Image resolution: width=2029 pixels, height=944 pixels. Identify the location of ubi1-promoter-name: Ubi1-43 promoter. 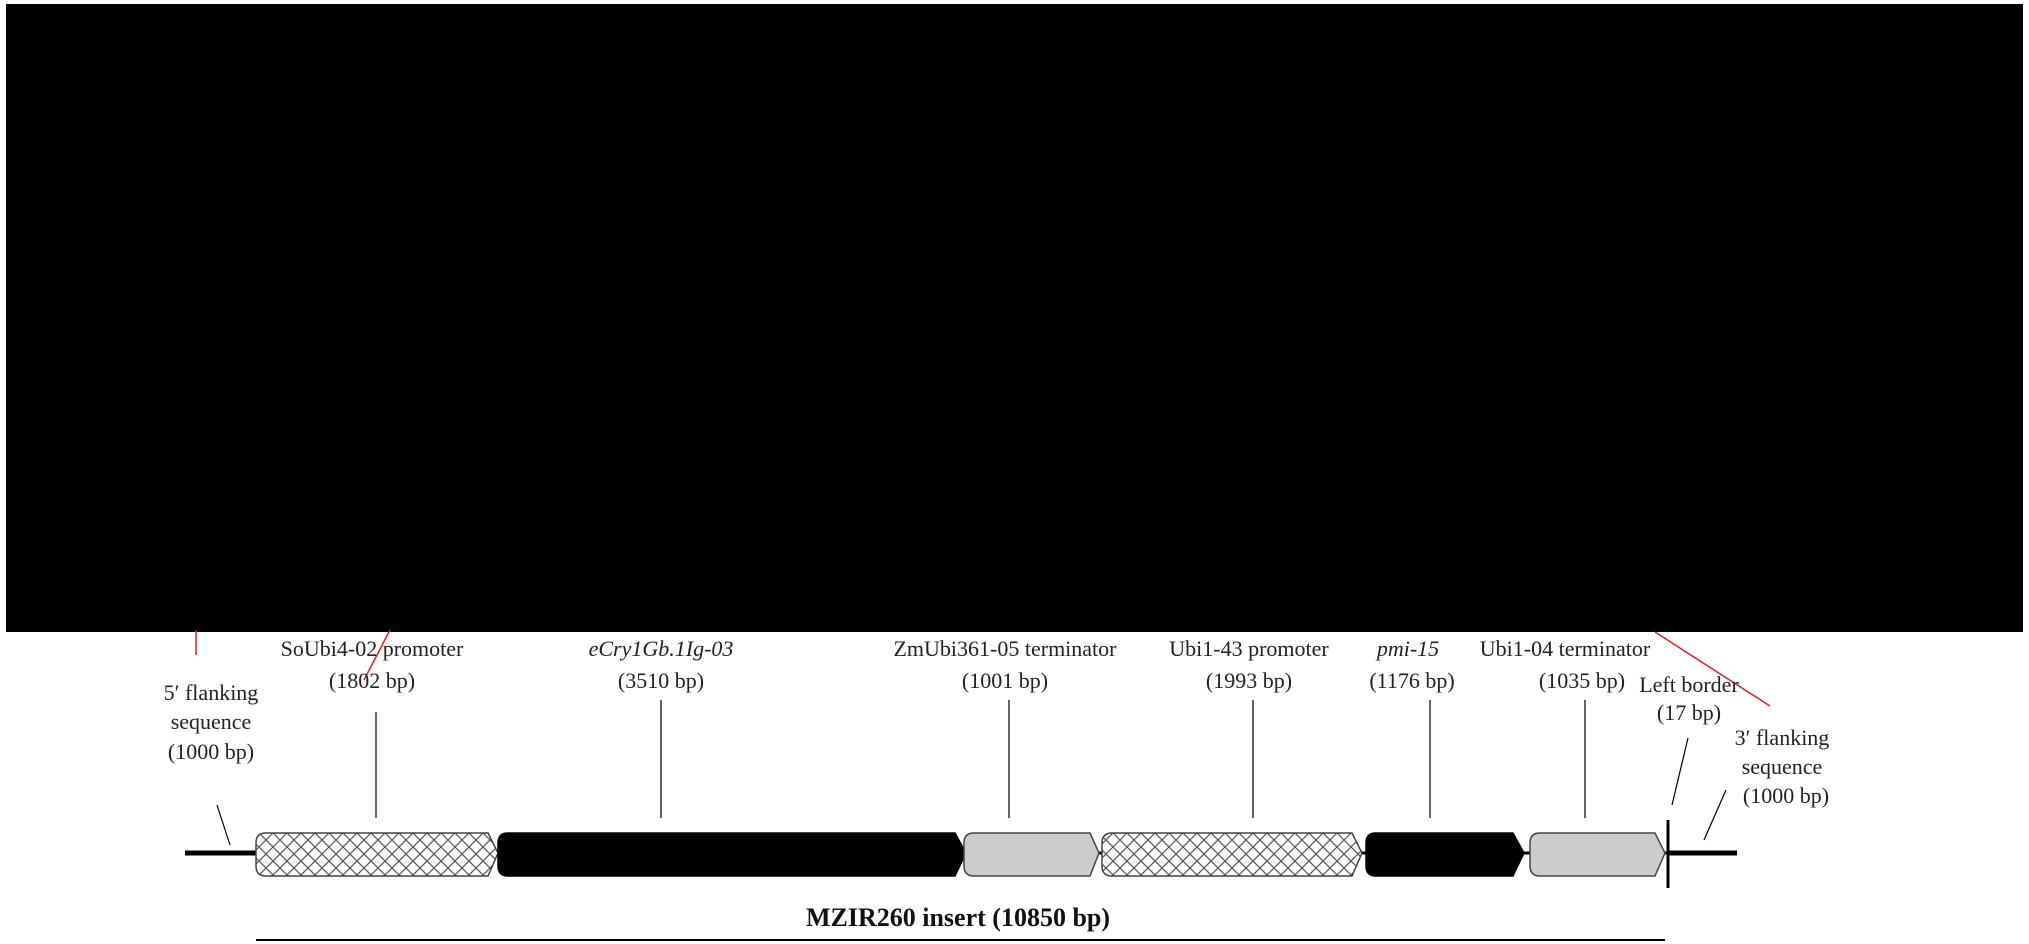
(1249, 648).